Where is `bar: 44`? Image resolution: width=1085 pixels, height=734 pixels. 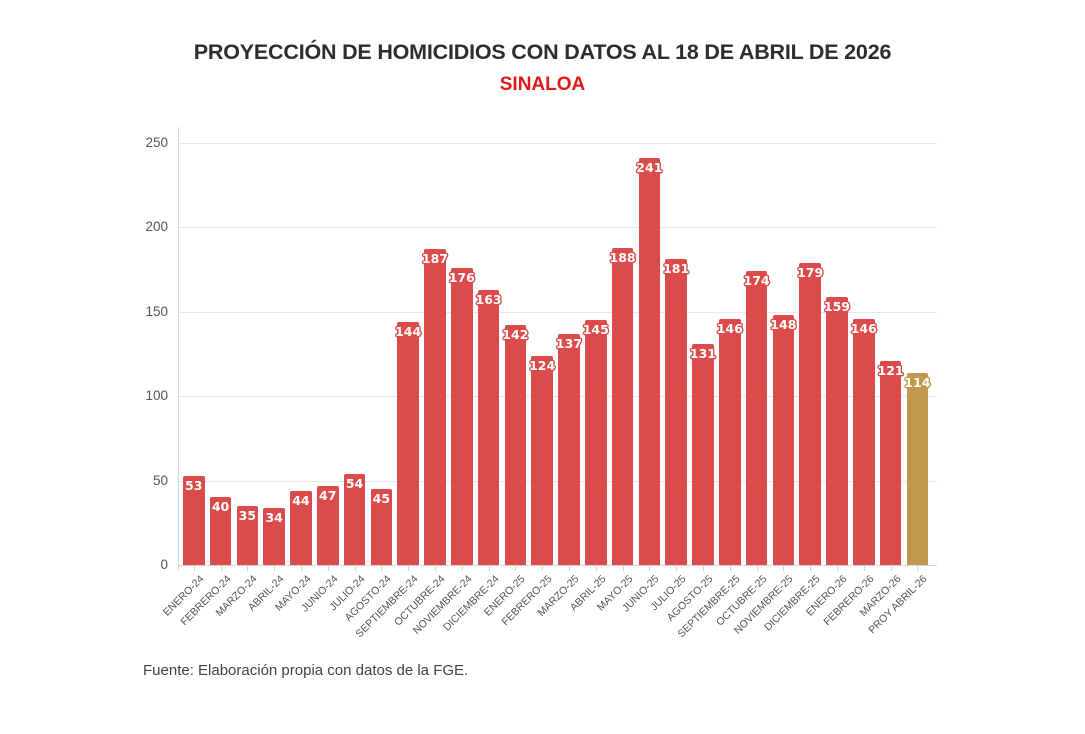
bar: 44 is located at coordinates (301, 527).